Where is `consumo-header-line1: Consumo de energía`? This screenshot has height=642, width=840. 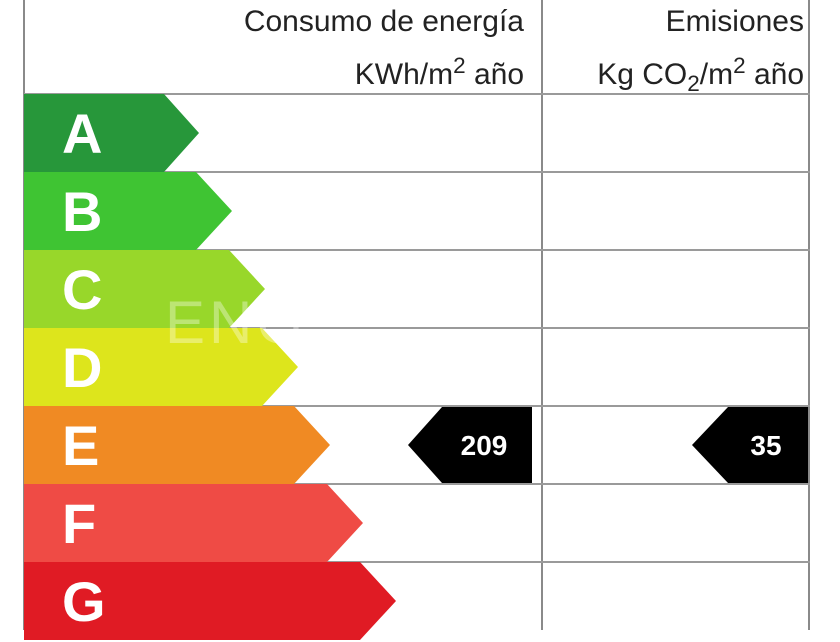
consumo-header-line1: Consumo de energía is located at coordinates (383, 21).